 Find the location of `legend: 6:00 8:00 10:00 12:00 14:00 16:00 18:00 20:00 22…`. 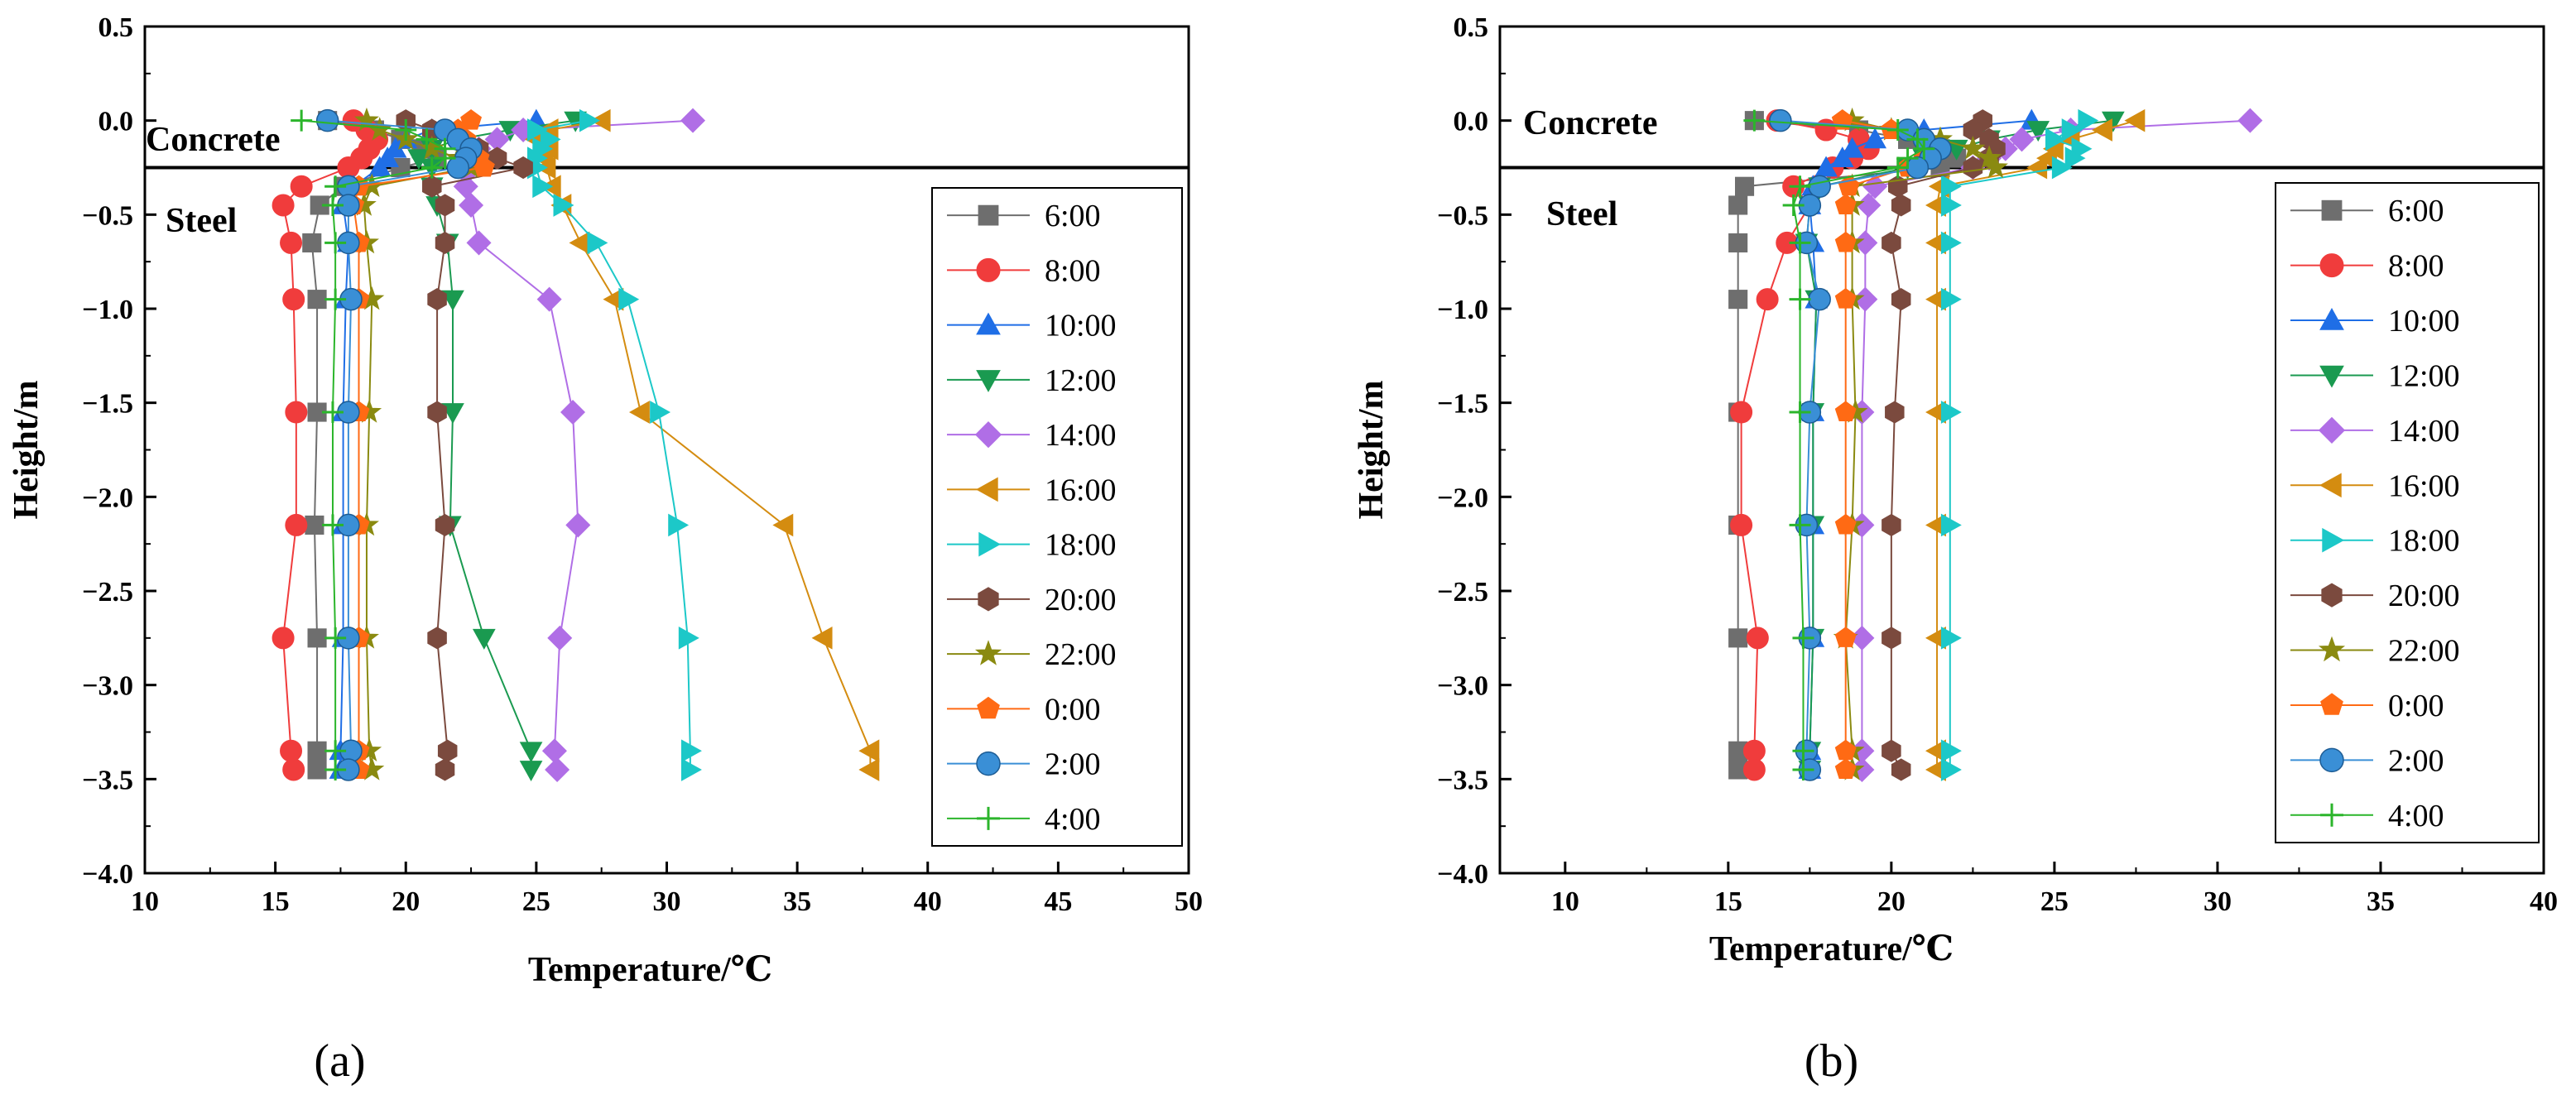

legend: 6:00 8:00 10:00 12:00 14:00 16:00 18:00 20:00 22… is located at coordinates (1057, 517).